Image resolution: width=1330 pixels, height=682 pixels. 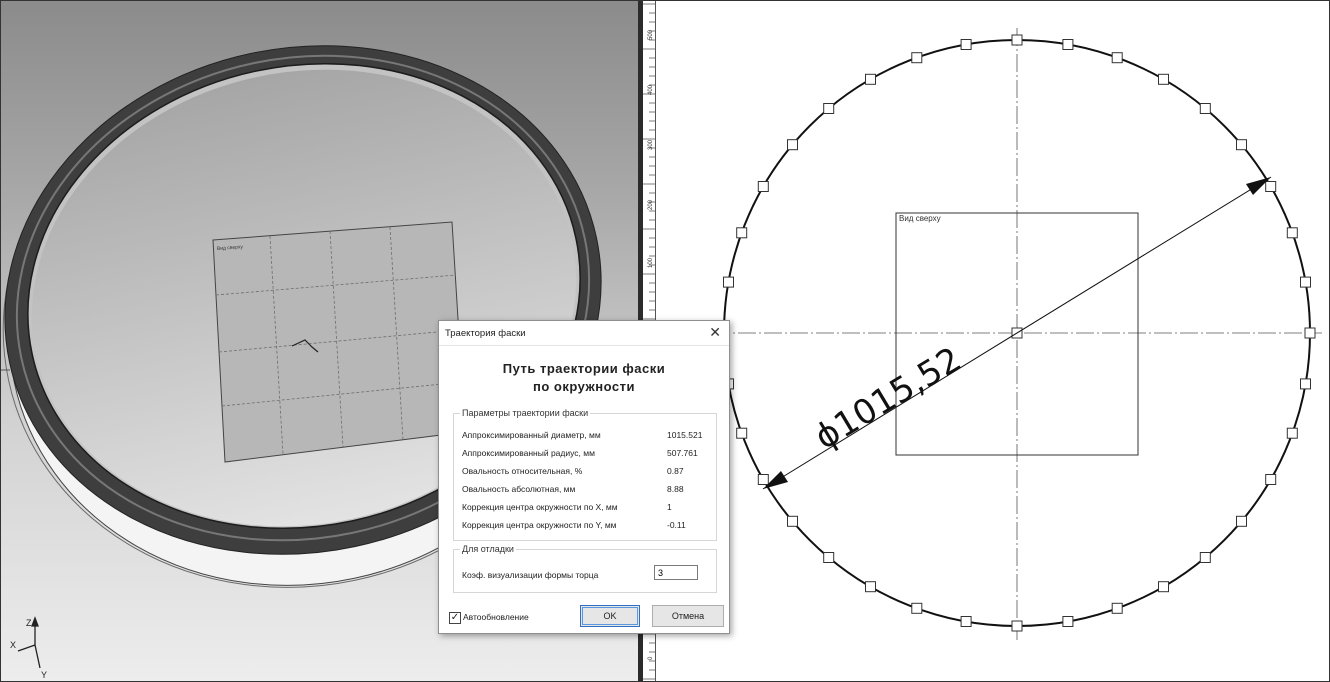 I want to click on debug-group-label: Для отладки, so click(x=488, y=549).